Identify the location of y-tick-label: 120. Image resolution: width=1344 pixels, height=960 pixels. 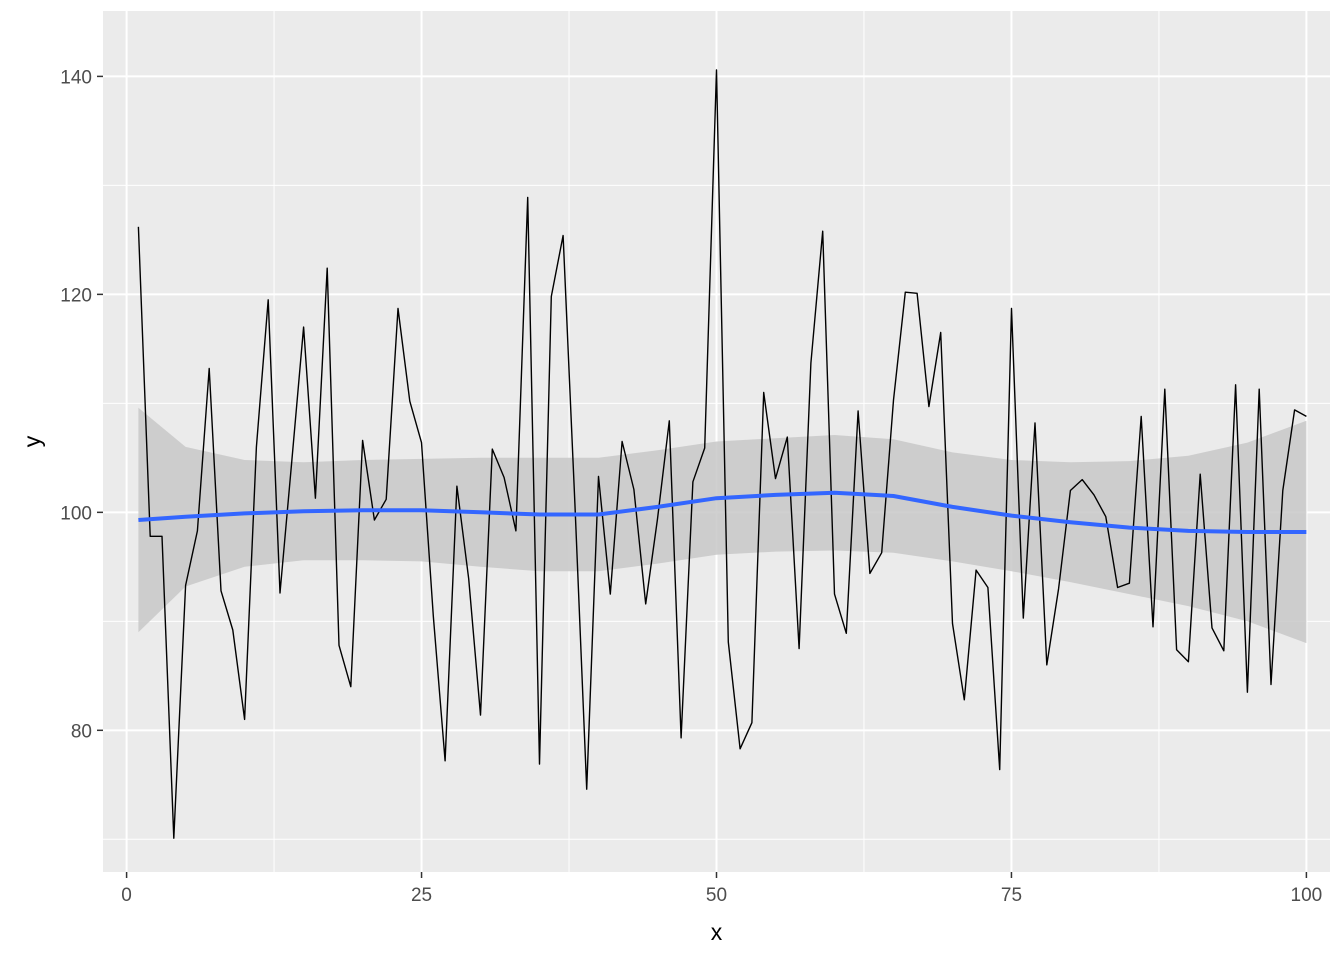
(76, 295).